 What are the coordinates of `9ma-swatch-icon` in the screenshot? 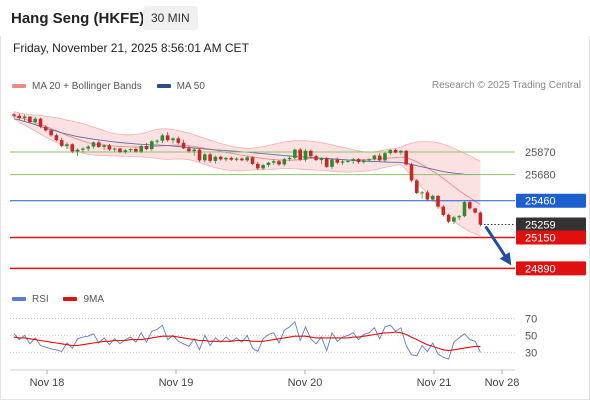 It's located at (70, 299).